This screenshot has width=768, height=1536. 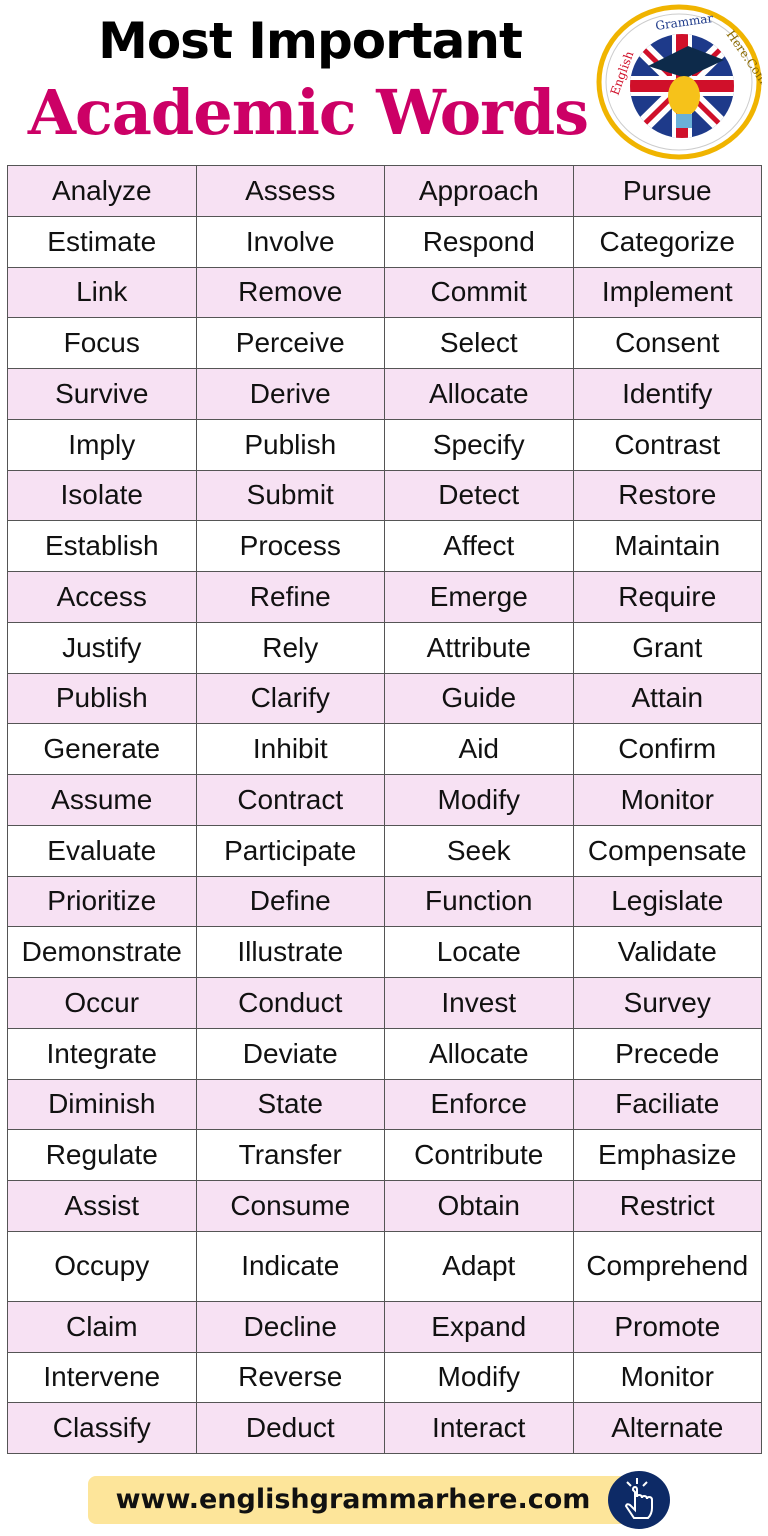 What do you see at coordinates (102, 1053) in the screenshot?
I see `word-cell: Integrate` at bounding box center [102, 1053].